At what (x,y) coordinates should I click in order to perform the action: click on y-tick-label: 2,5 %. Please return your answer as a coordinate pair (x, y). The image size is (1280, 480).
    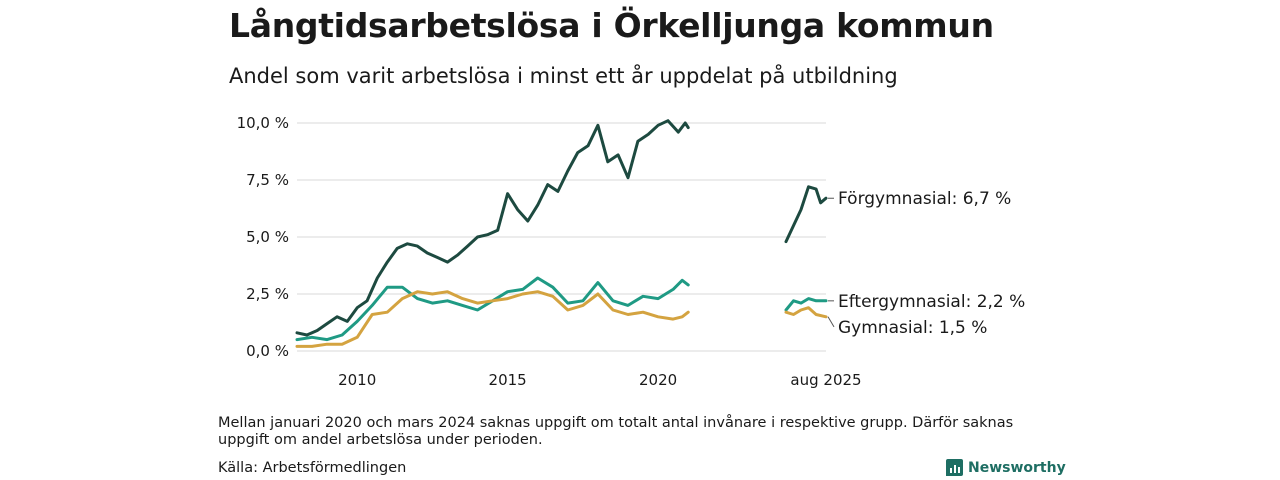
    Looking at the image, I should click on (267, 294).